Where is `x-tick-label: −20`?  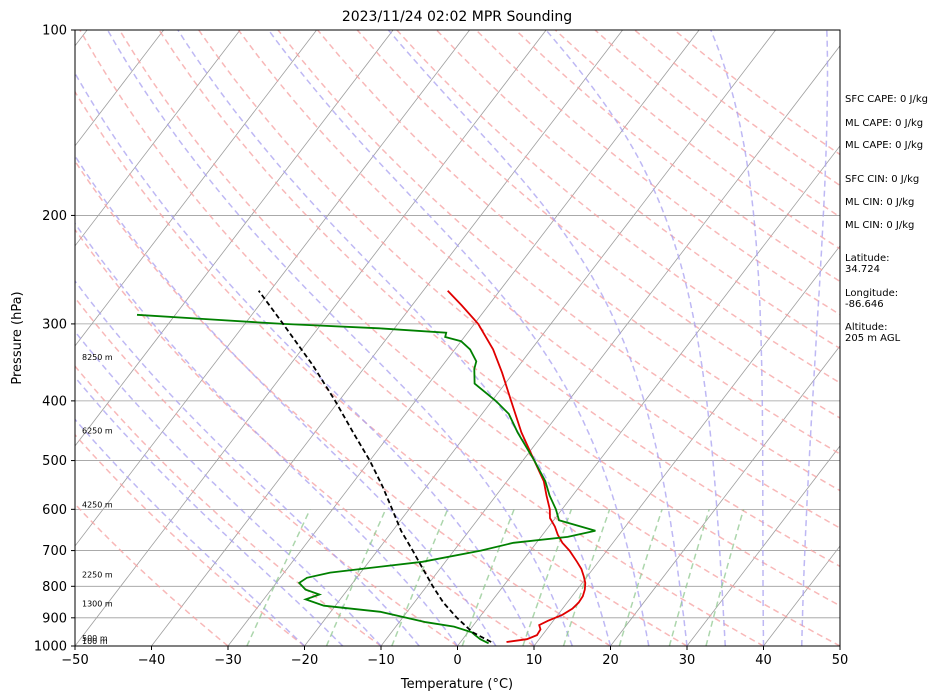 x-tick-label: −20 is located at coordinates (304, 660).